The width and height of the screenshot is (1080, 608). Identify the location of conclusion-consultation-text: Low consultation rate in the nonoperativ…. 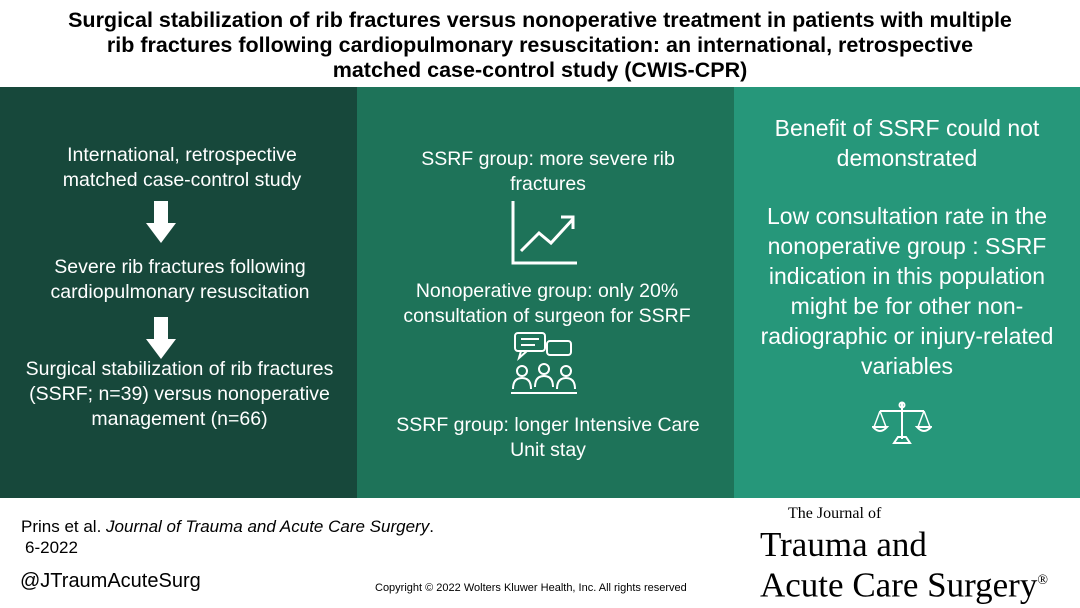
(907, 291).